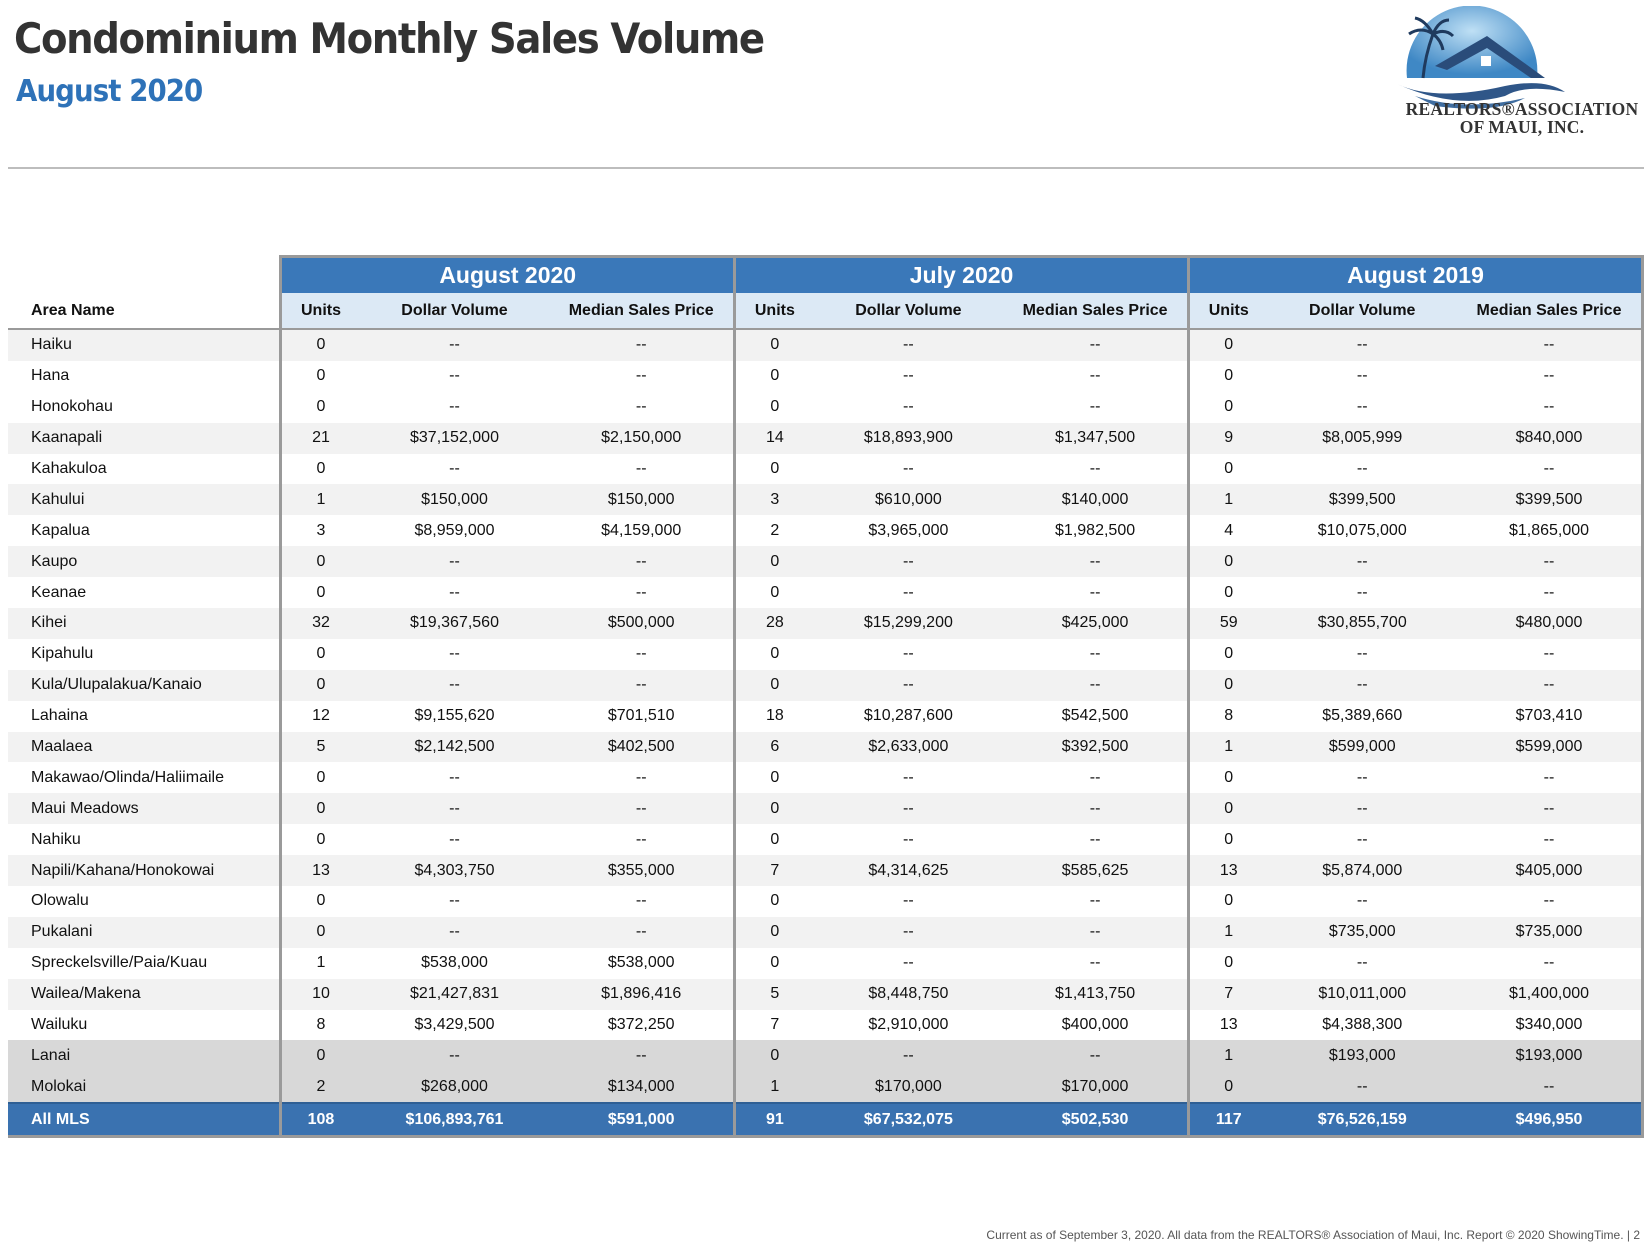  I want to click on area-name-cell: Kaanapali, so click(144, 438).